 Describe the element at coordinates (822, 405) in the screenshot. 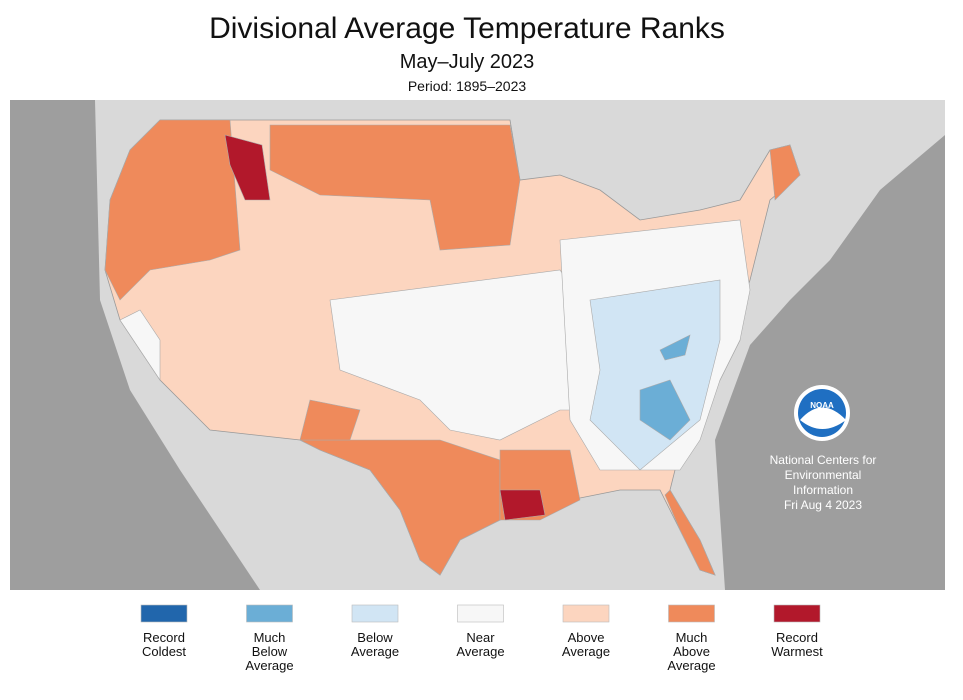

I see `logo-text: NOAA` at that location.